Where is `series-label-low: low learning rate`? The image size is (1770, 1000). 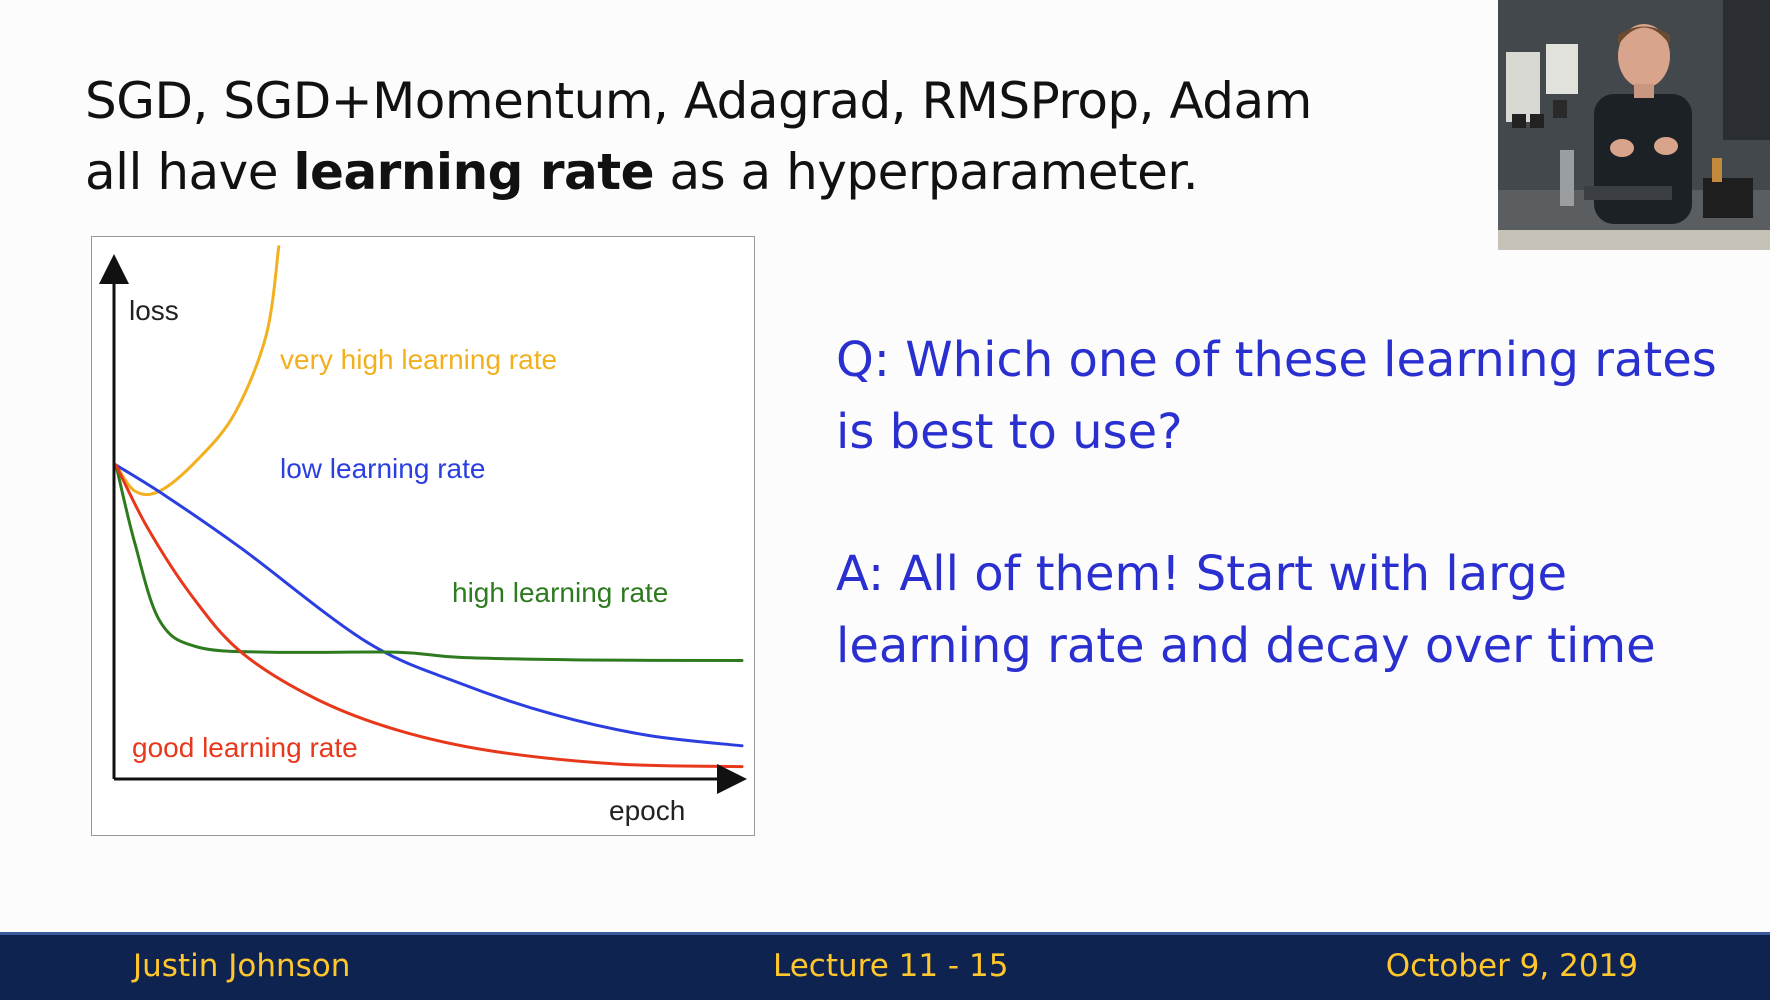 series-label-low: low learning rate is located at coordinates (382, 468).